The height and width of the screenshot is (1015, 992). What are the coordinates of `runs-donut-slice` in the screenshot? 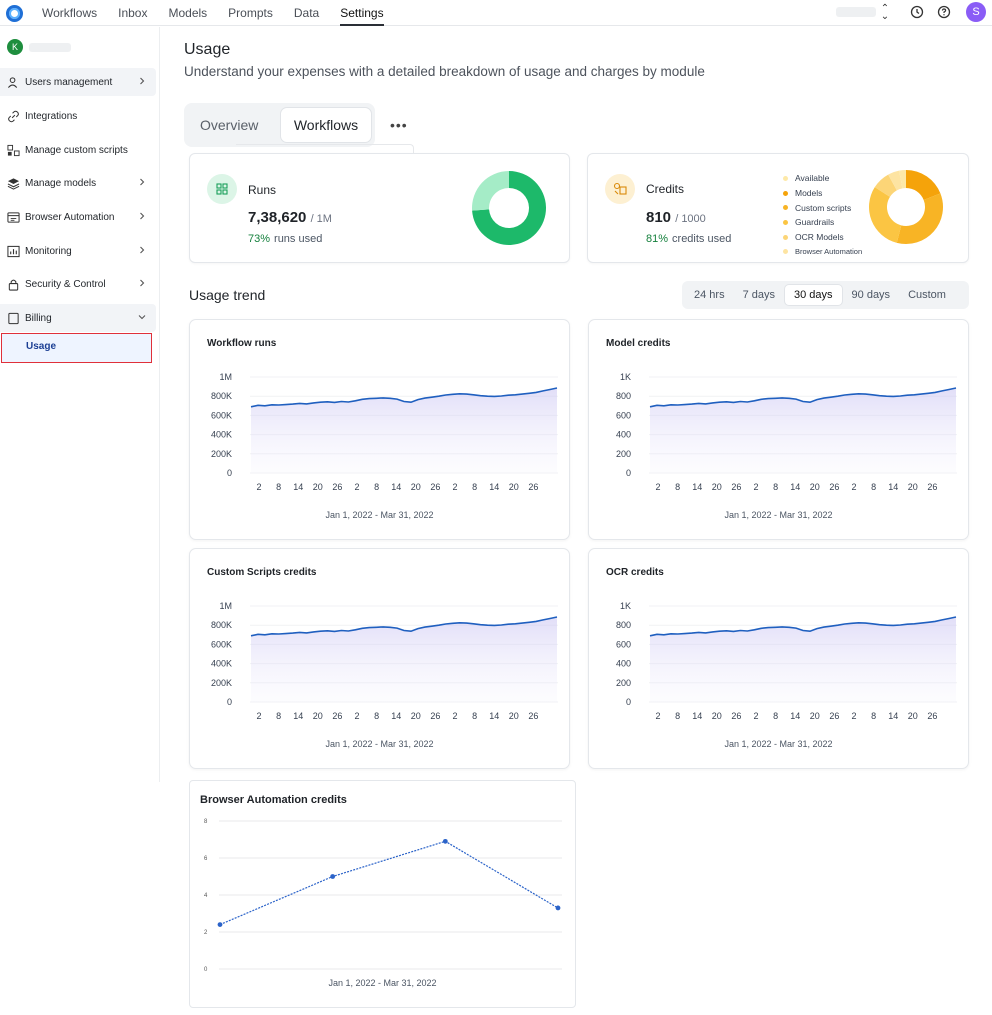 It's located at (490, 191).